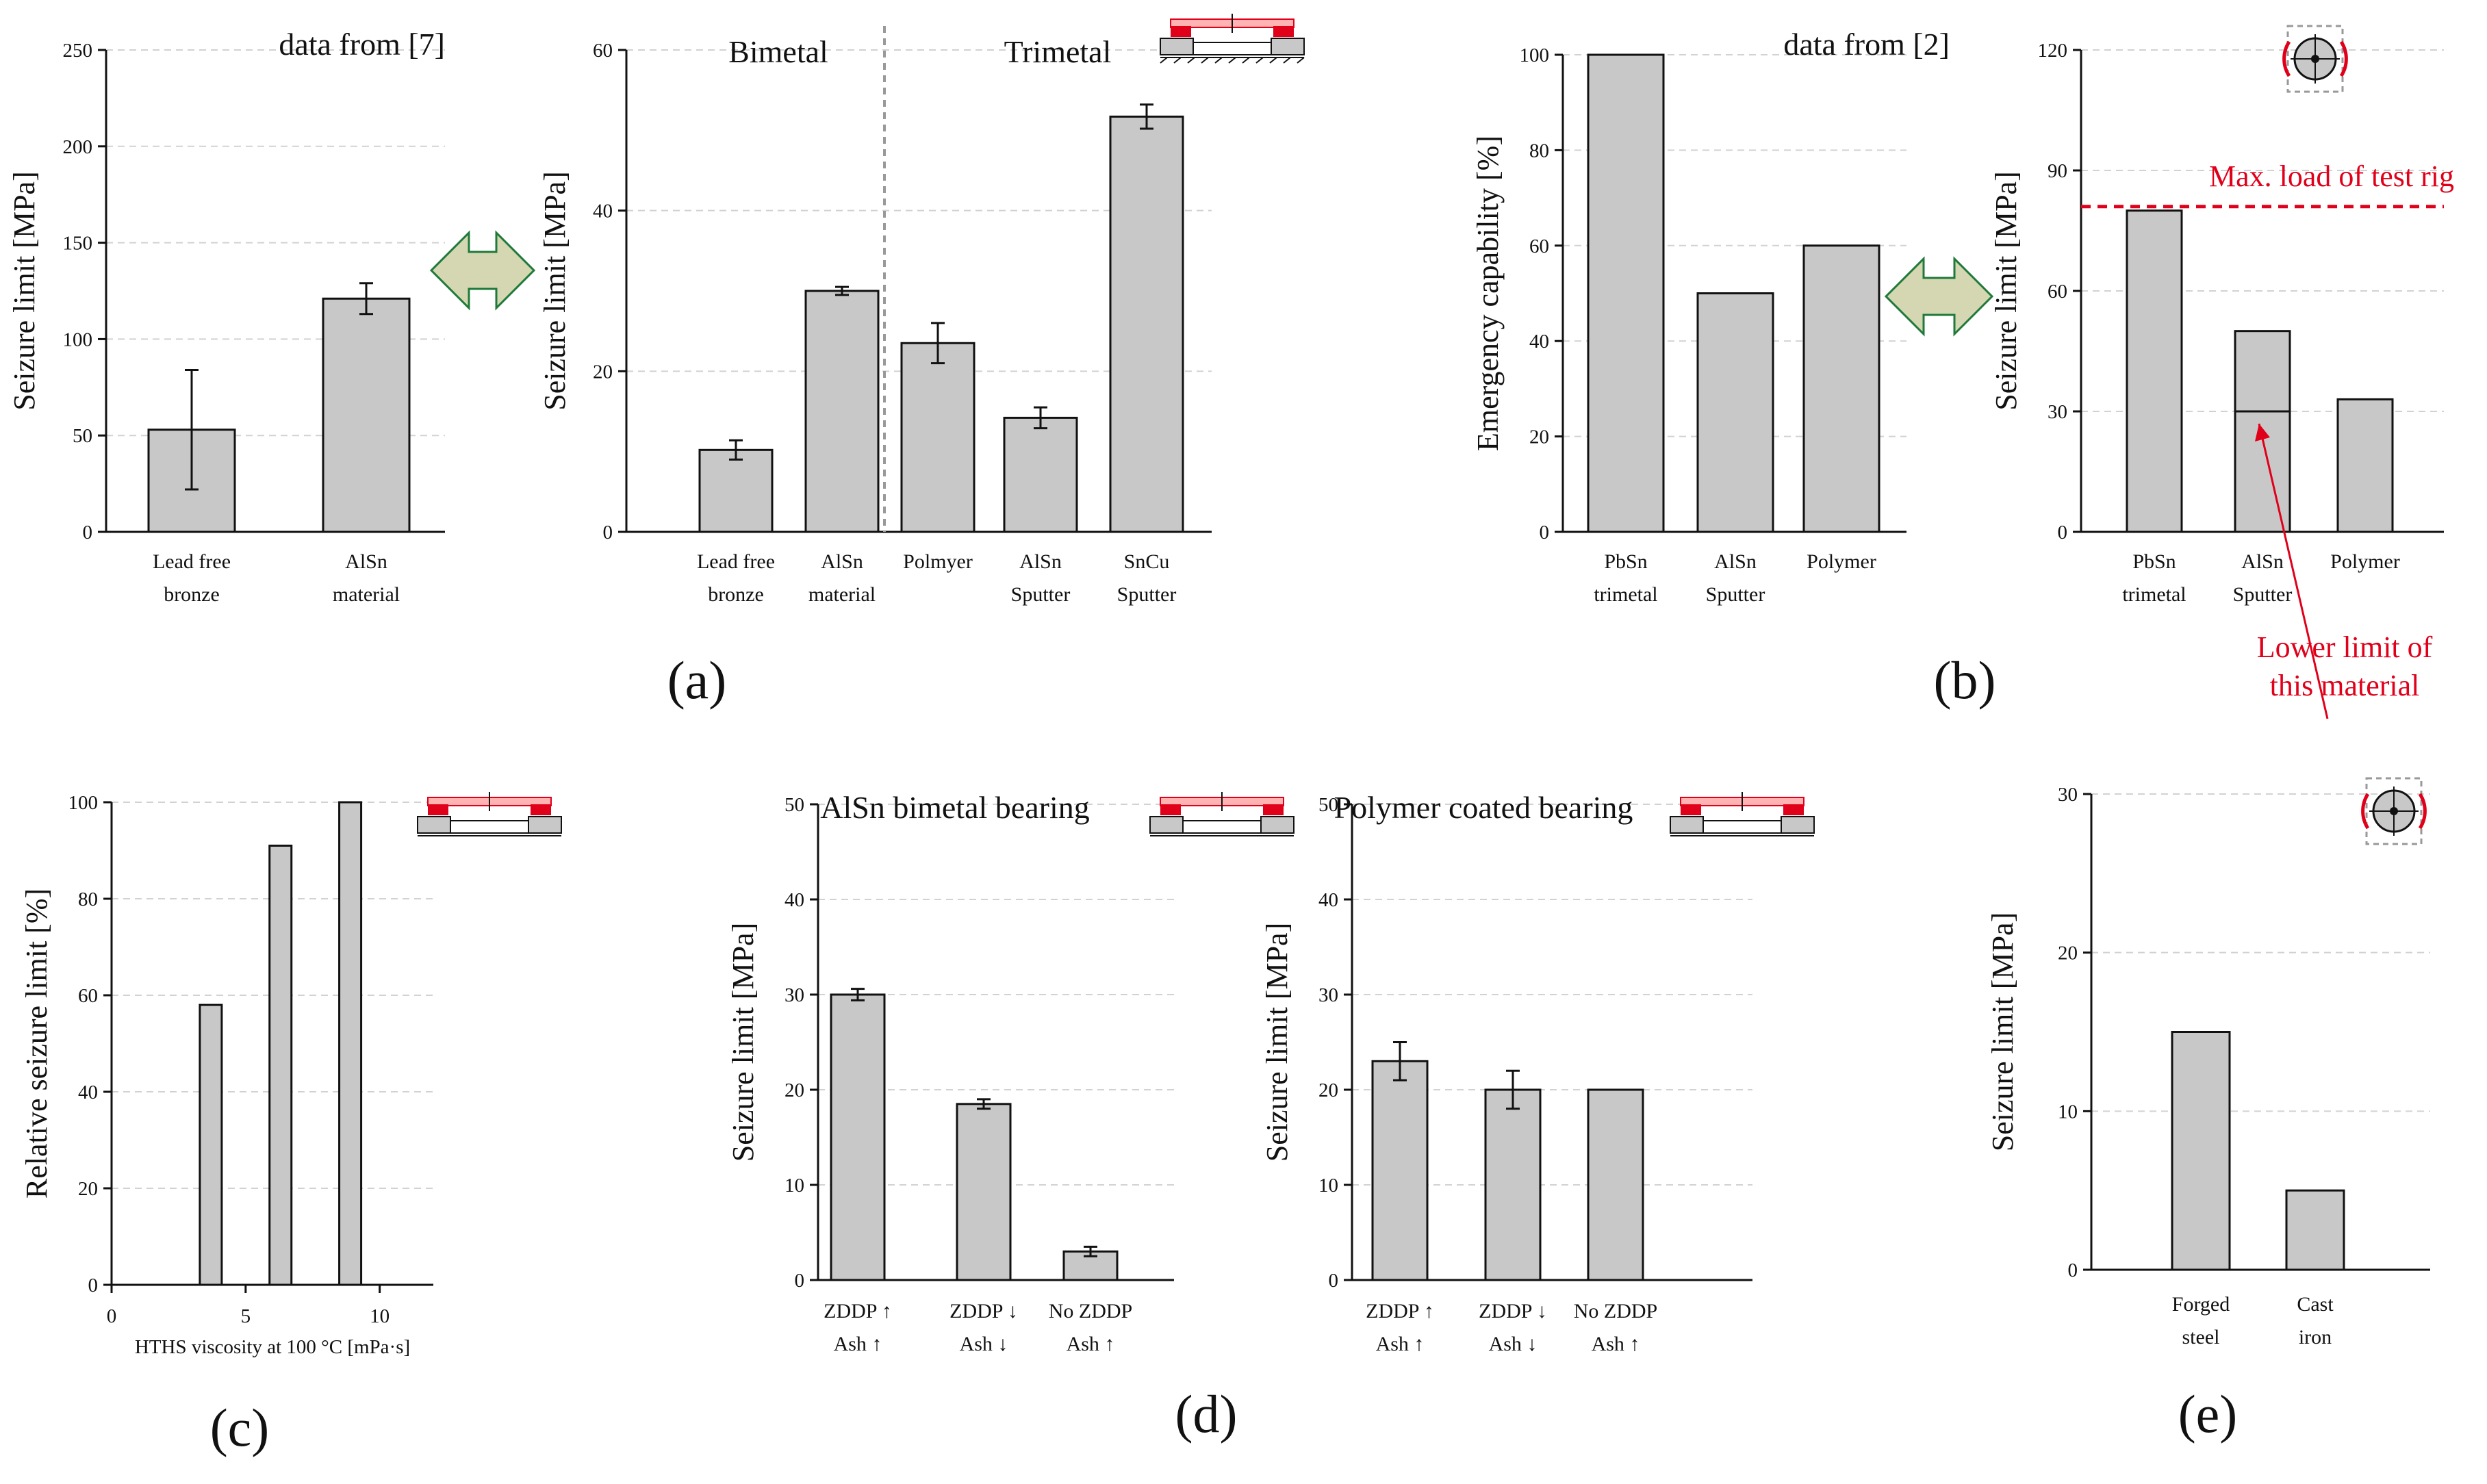  Describe the element at coordinates (954, 808) in the screenshot. I see `chart-title: AlSn bimetal bearing` at that location.